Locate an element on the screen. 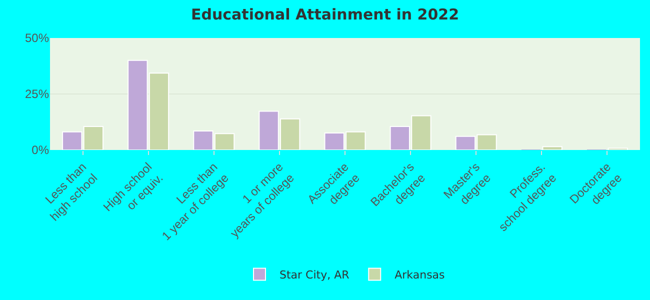 This screenshot has width=650, height=300. y-tick-label: 50% is located at coordinates (37, 38).